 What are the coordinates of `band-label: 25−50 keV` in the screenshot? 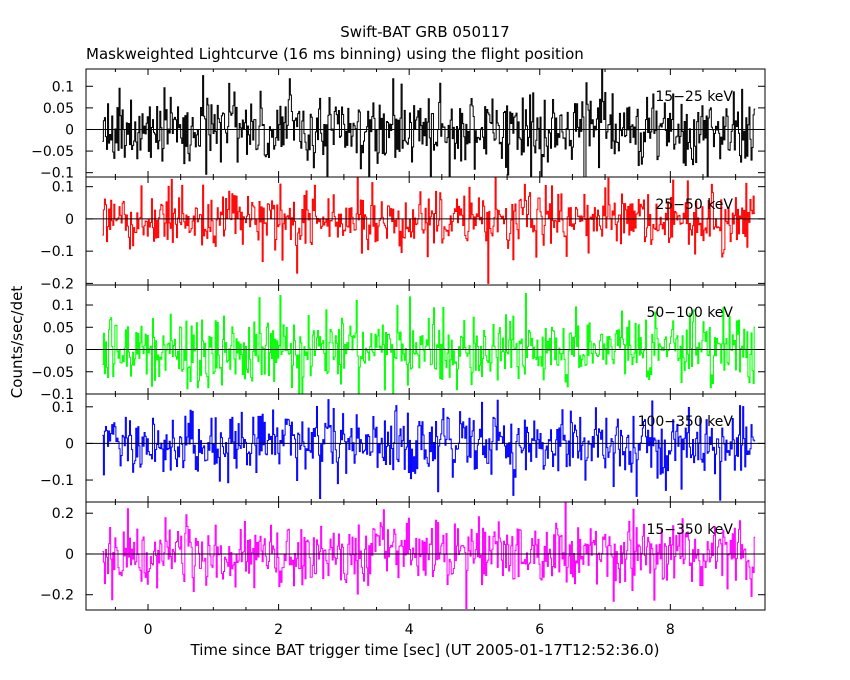 It's located at (694, 205).